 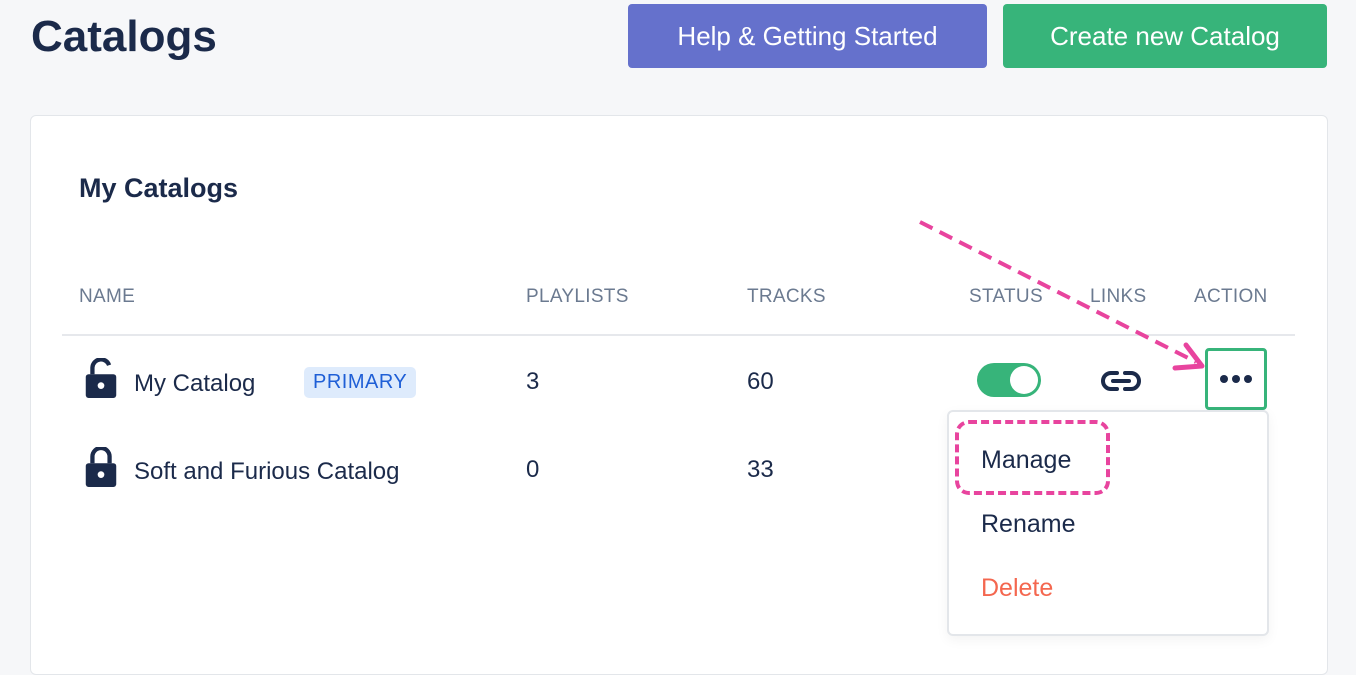 I want to click on column-header-action: ACTION, so click(x=1231, y=296).